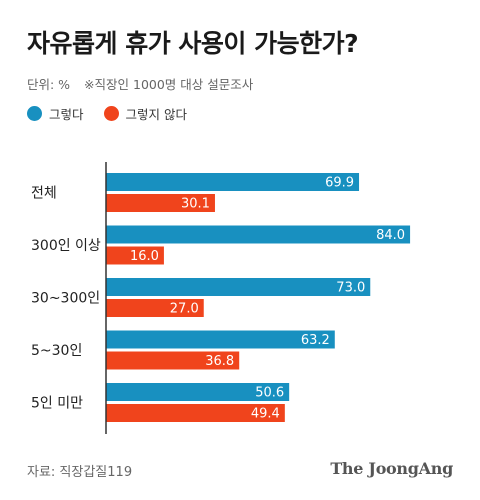 The image size is (480, 500). Describe the element at coordinates (193, 43) in the screenshot. I see `chart-title: 자유롭게 휴가 사용이 가능한가?` at that location.